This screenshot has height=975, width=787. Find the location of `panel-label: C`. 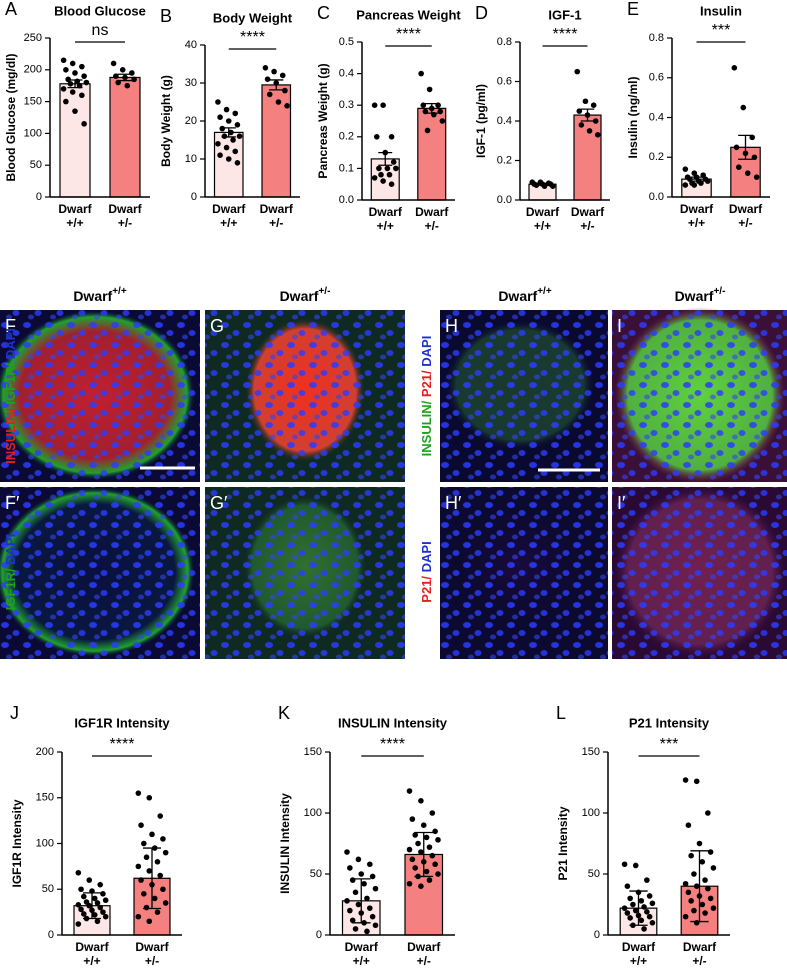

panel-label: C is located at coordinates (323, 13).